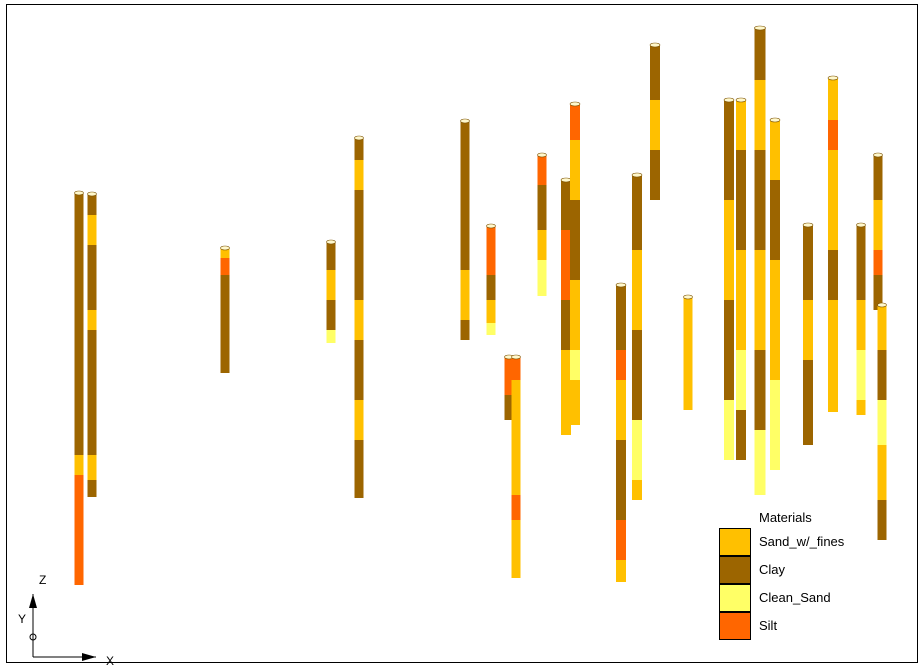 The height and width of the screenshot is (668, 922). I want to click on legend-item-silt: Silt, so click(799, 626).